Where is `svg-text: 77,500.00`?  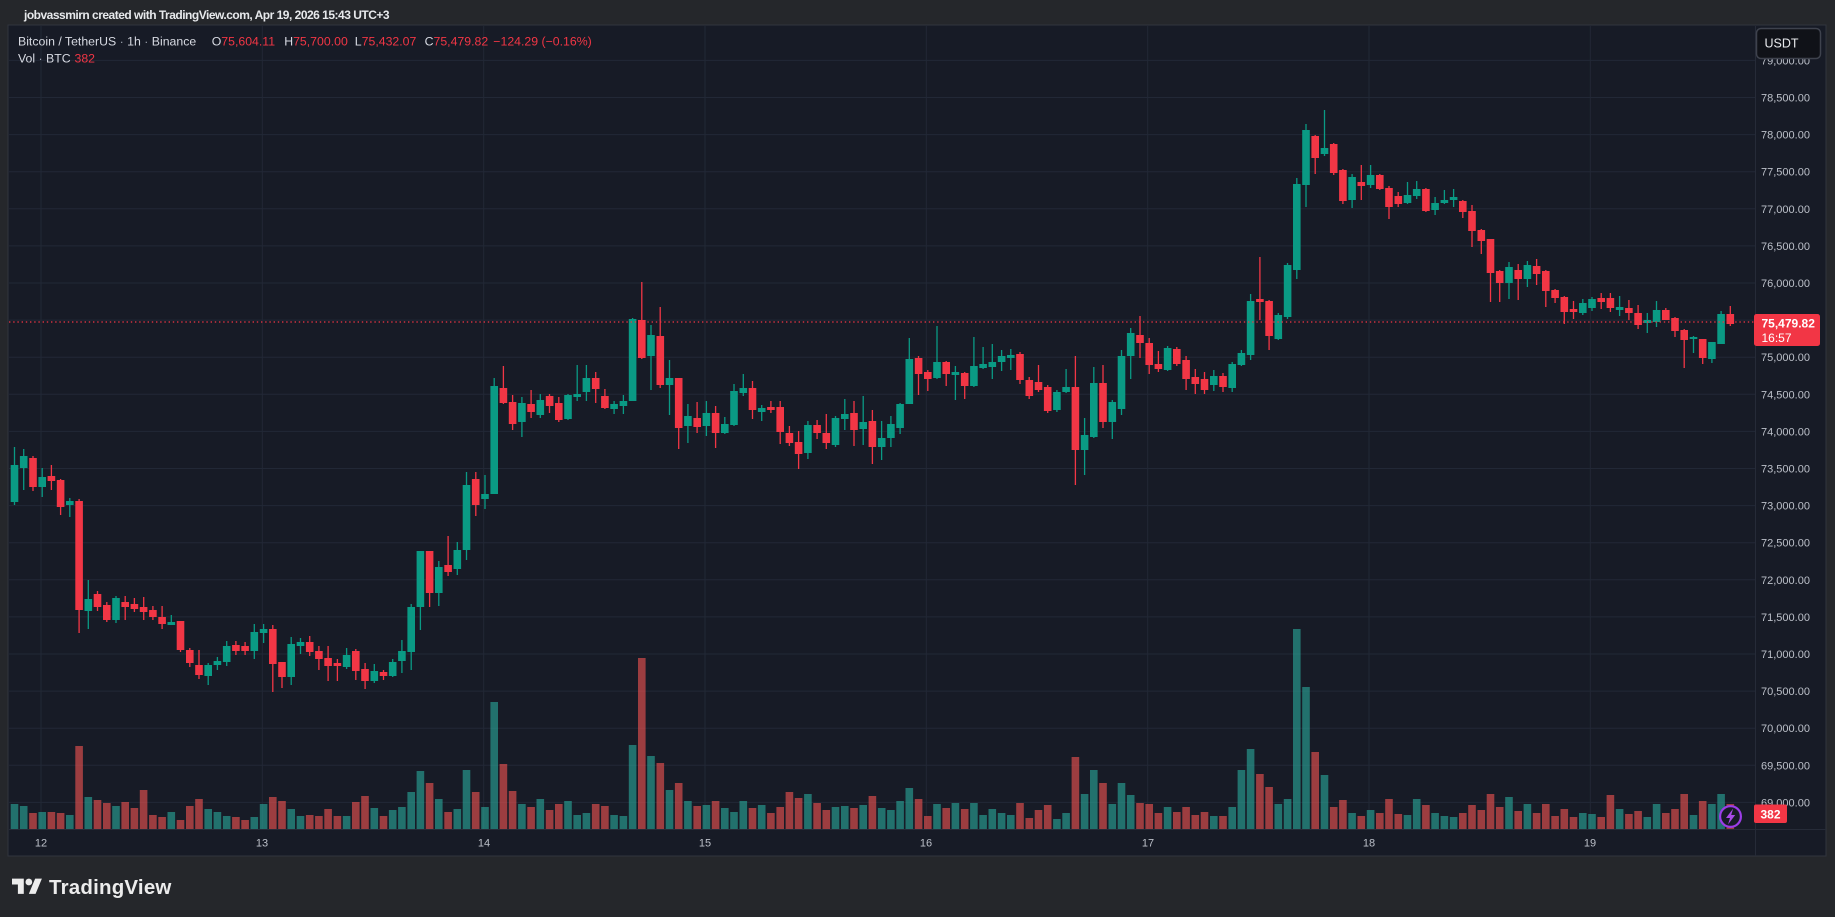
svg-text: 77,500.00 is located at coordinates (1785, 173).